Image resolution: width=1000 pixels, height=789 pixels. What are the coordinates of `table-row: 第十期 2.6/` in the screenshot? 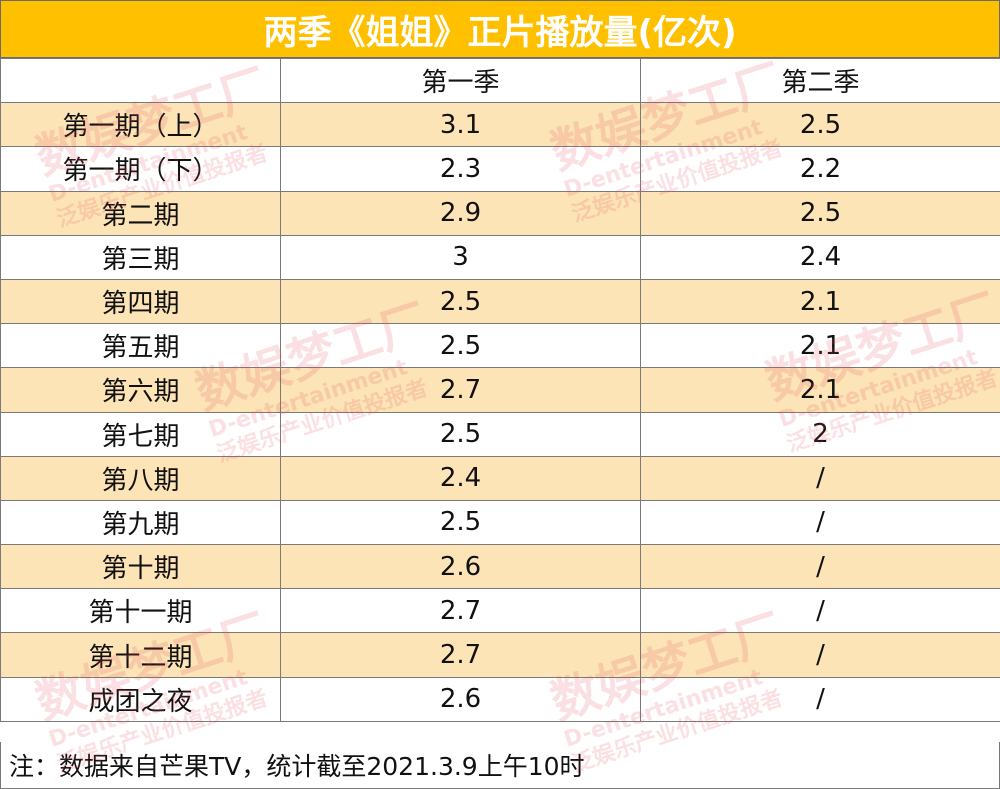 It's located at (500, 567).